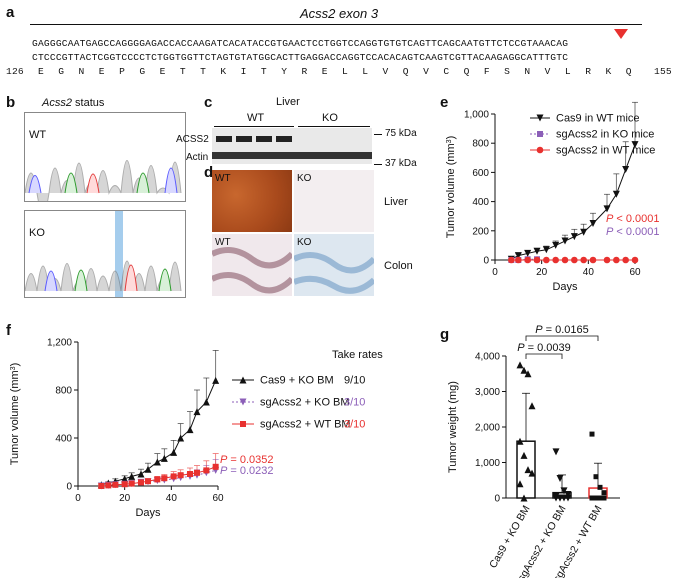  I want to click on marker-37kda: 37 kDa, so click(401, 163).